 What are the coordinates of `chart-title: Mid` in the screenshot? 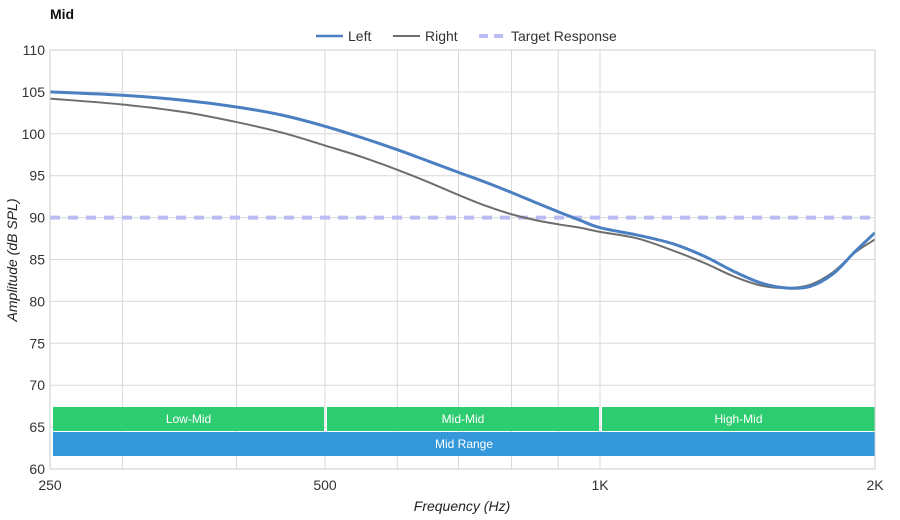 It's located at (62, 14).